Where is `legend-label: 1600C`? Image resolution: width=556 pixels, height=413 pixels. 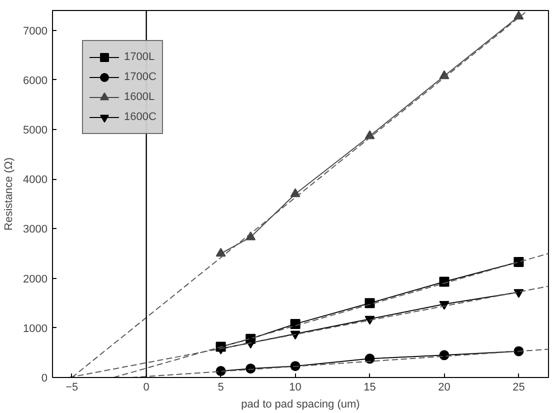 legend-label: 1600C is located at coordinates (140, 117).